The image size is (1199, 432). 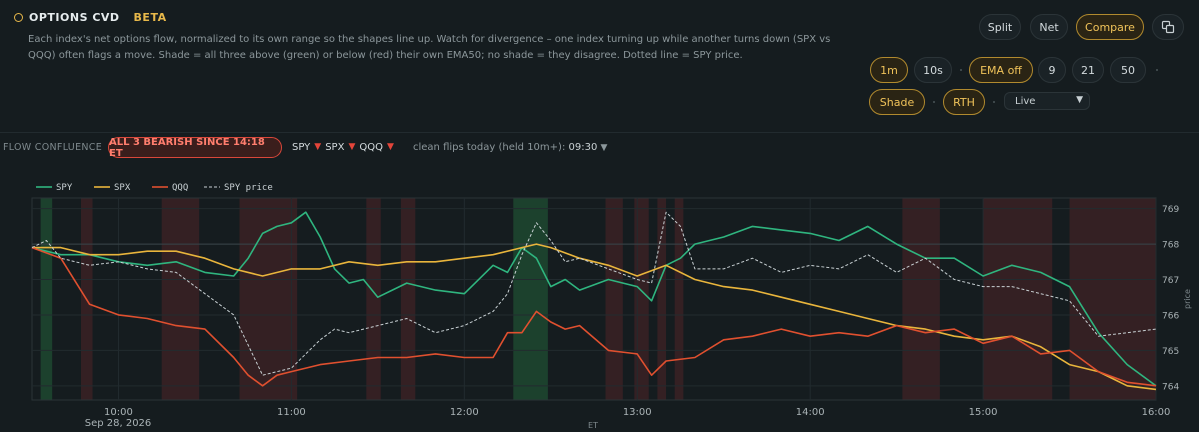 I want to click on net-button: Net, so click(x=1049, y=27).